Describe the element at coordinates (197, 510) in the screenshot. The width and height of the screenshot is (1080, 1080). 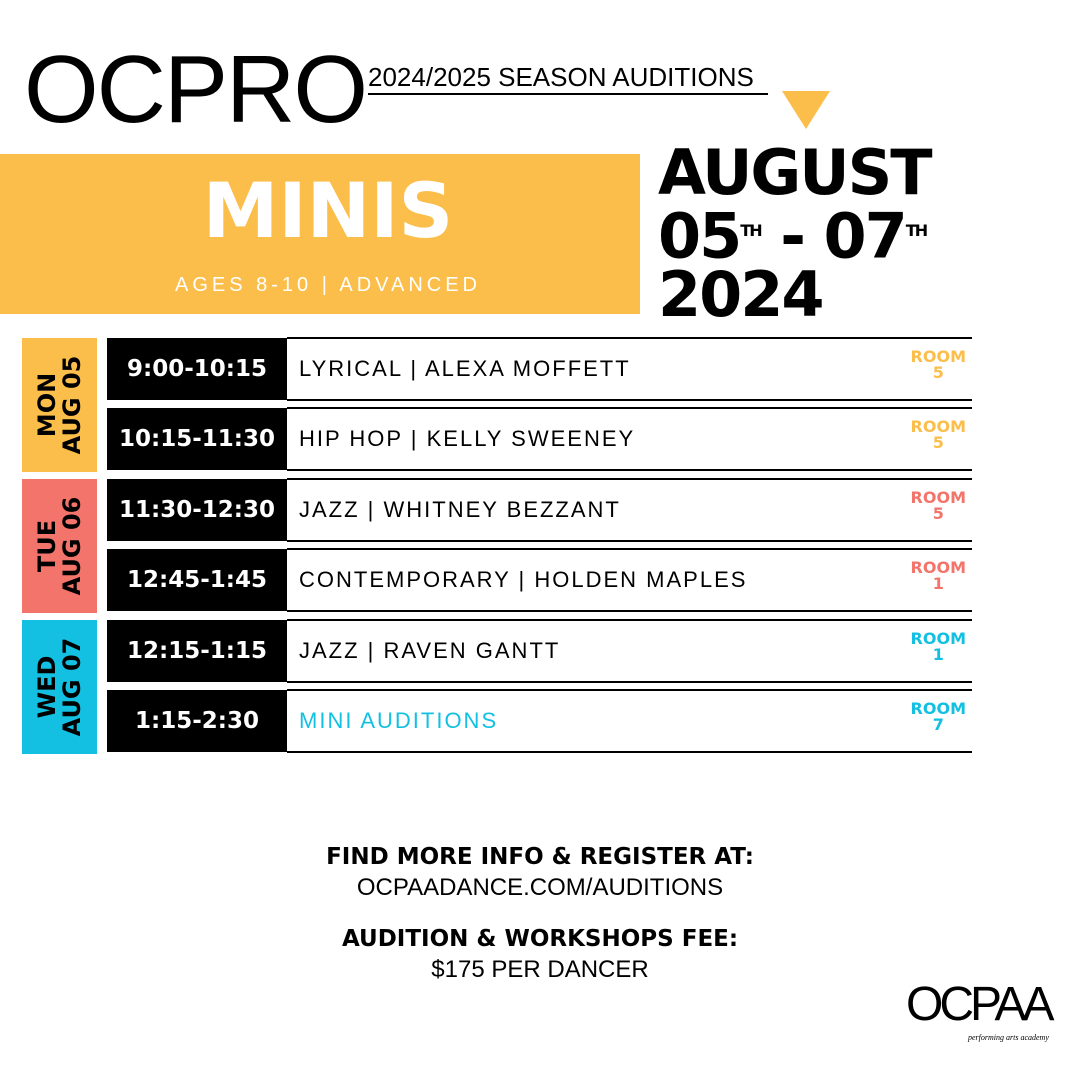
I see `time: 11:30-12:30` at that location.